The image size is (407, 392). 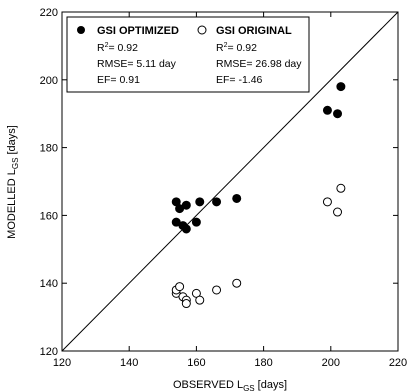 I want to click on legend-marker-optimized, so click(x=81, y=30).